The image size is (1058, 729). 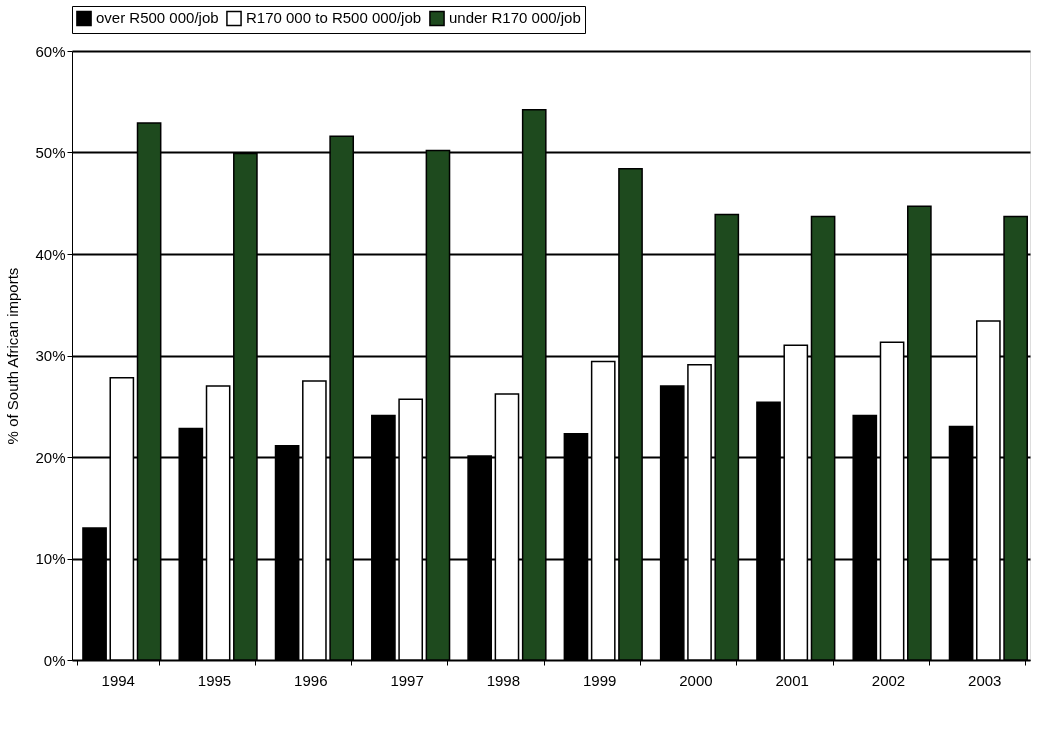 What do you see at coordinates (407, 680) in the screenshot?
I see `x-tick-label: 1997` at bounding box center [407, 680].